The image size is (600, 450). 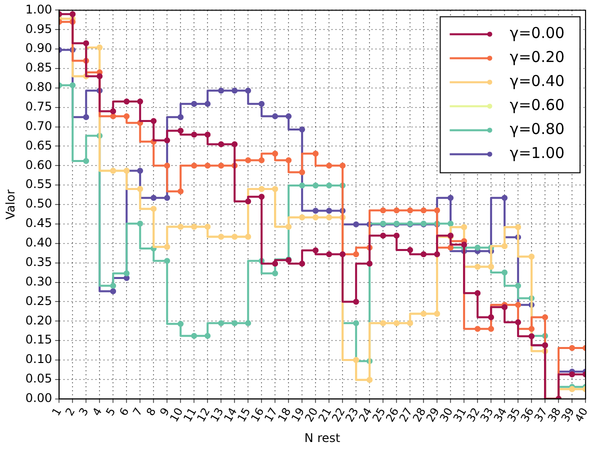 What do you see at coordinates (38, 87) in the screenshot?
I see `y-tick-label: 0.80` at bounding box center [38, 87].